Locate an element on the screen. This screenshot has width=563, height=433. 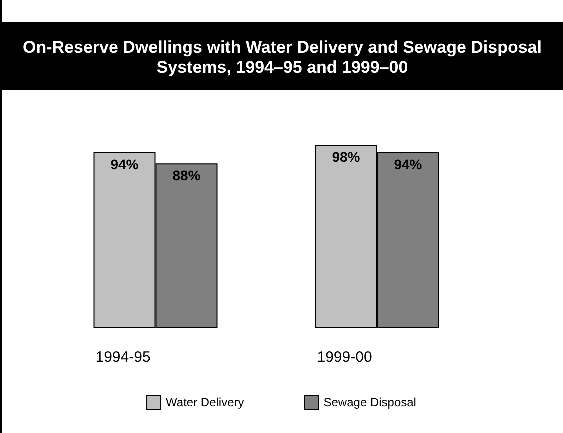
x-tick-label: 1999-00 is located at coordinates (344, 357).